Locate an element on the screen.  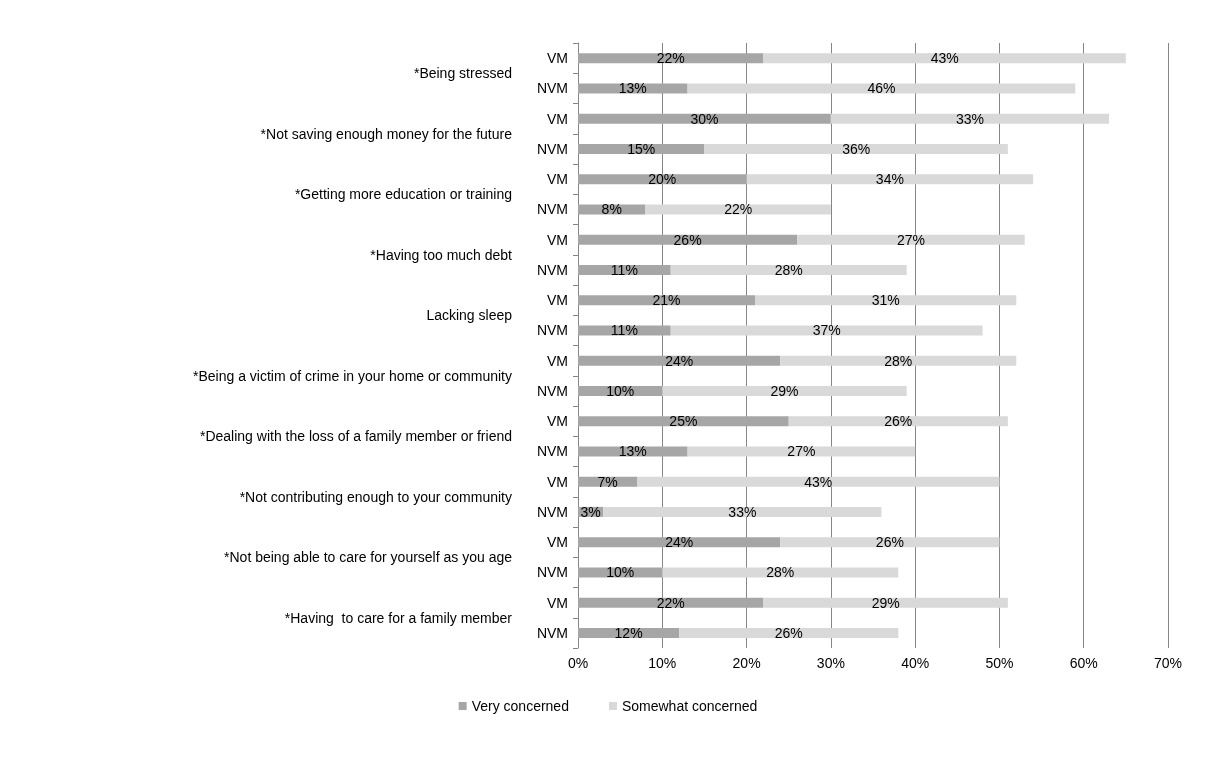
text: *Having to care for a family member is located at coordinates (398, 617).